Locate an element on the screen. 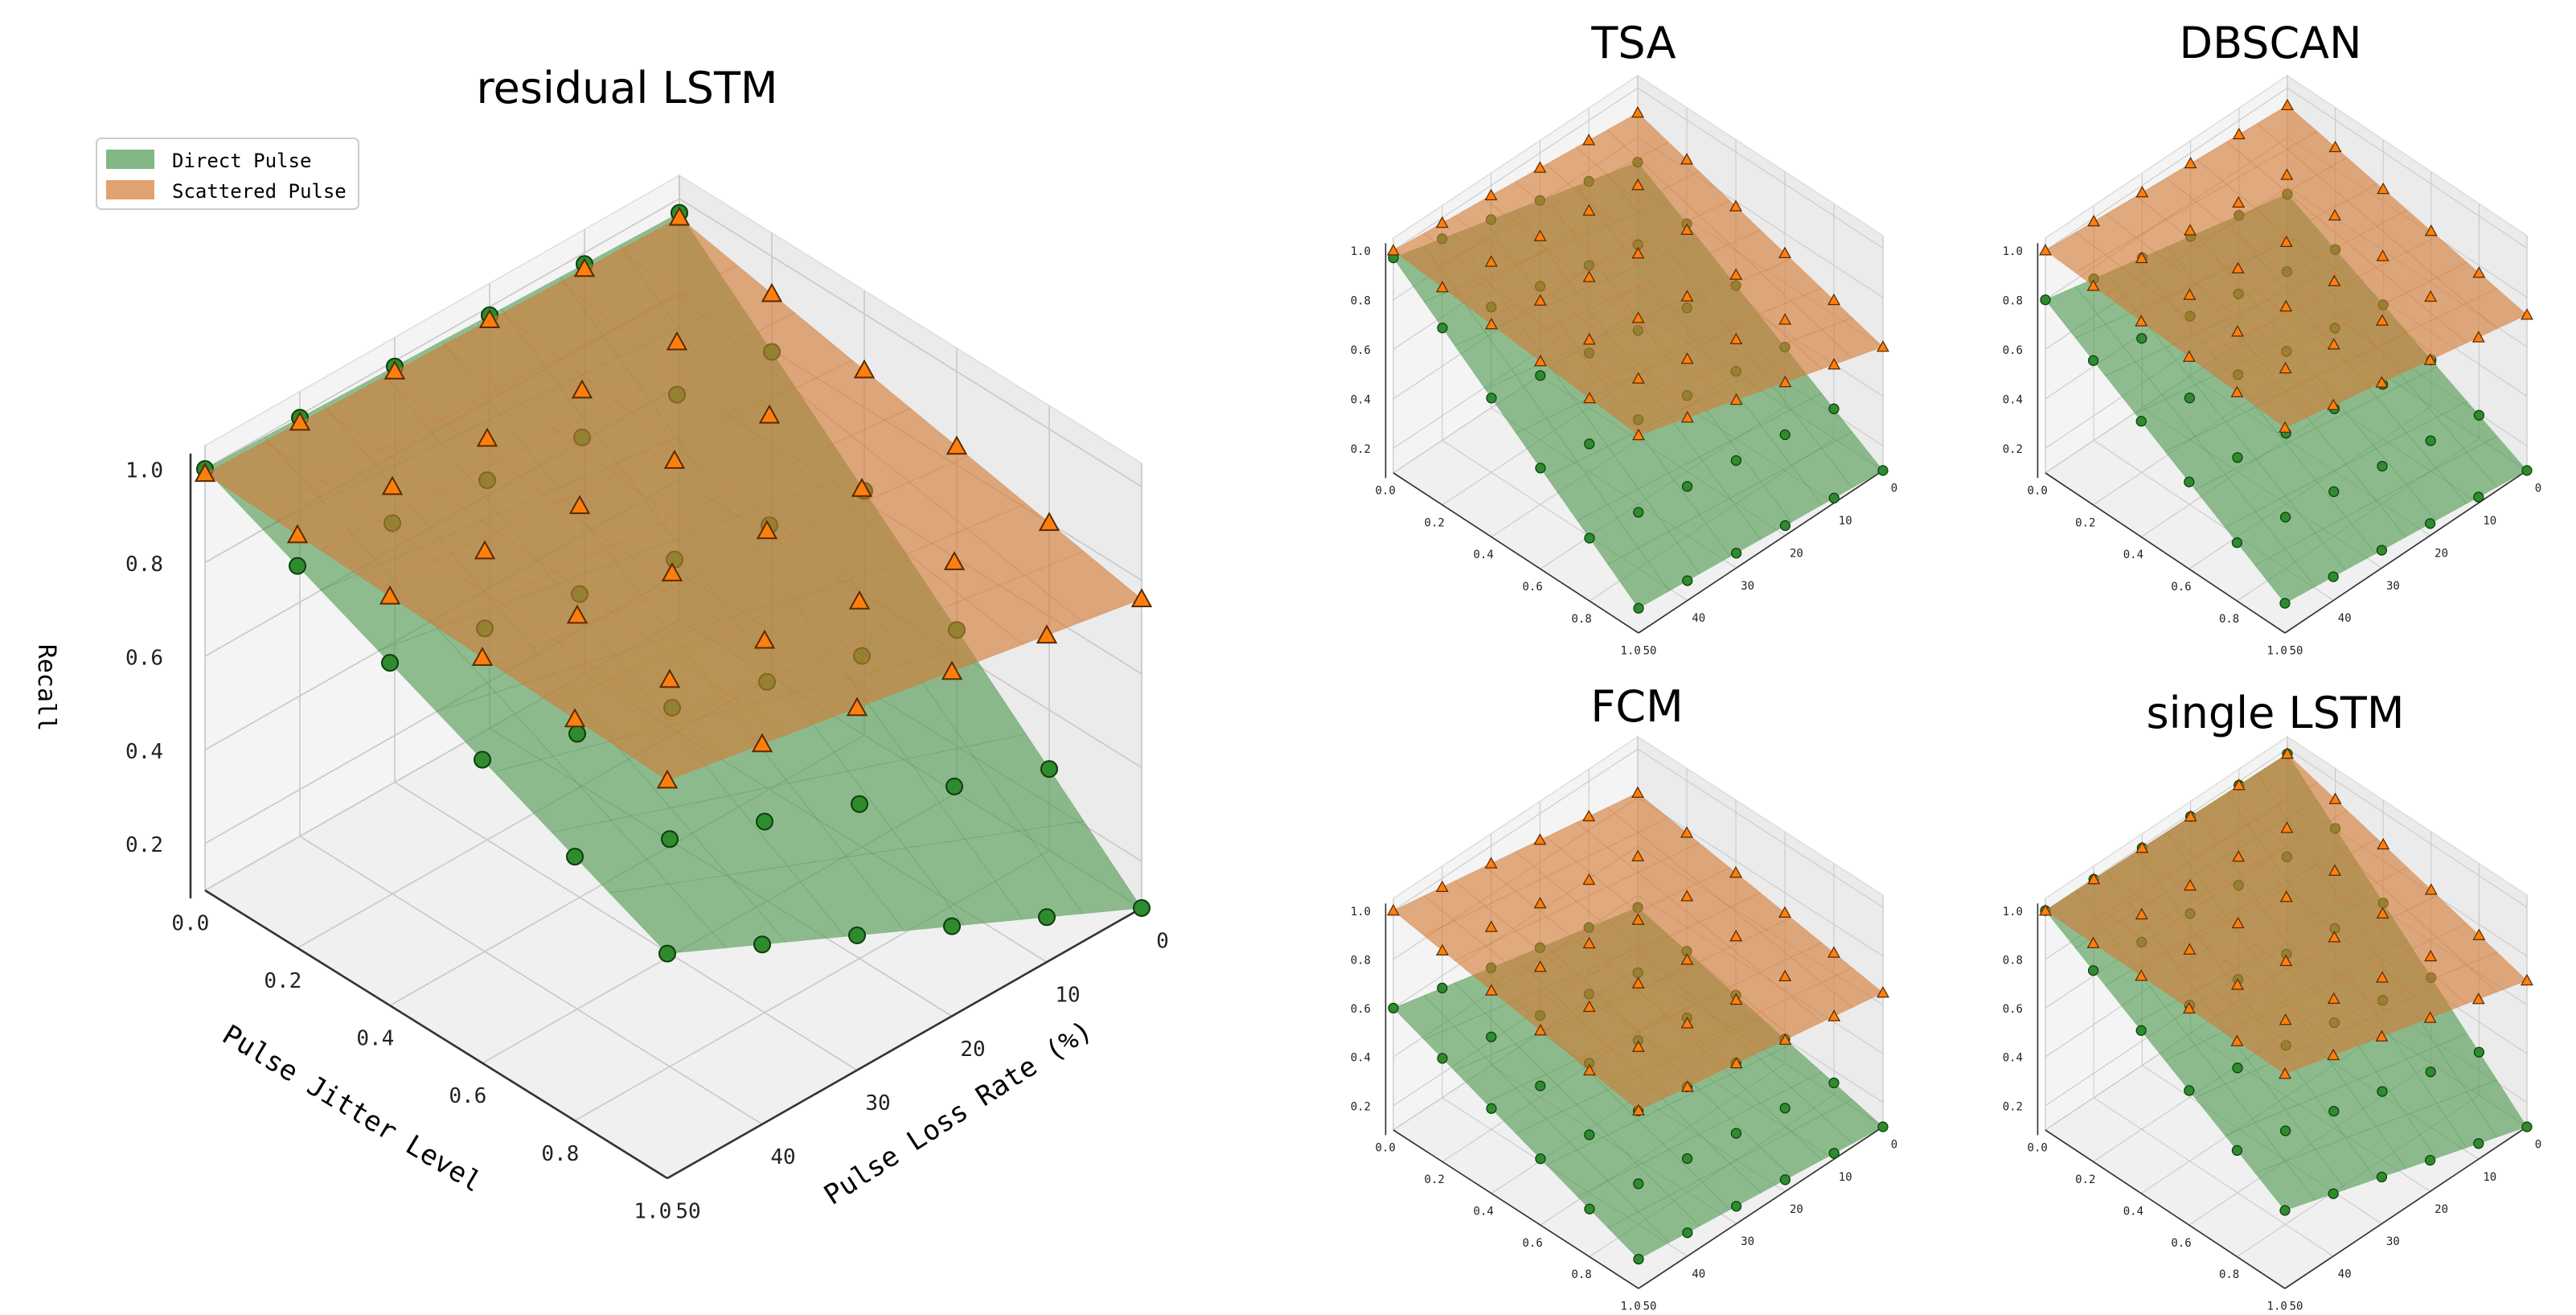  title-fcm: FCM is located at coordinates (1636, 706).